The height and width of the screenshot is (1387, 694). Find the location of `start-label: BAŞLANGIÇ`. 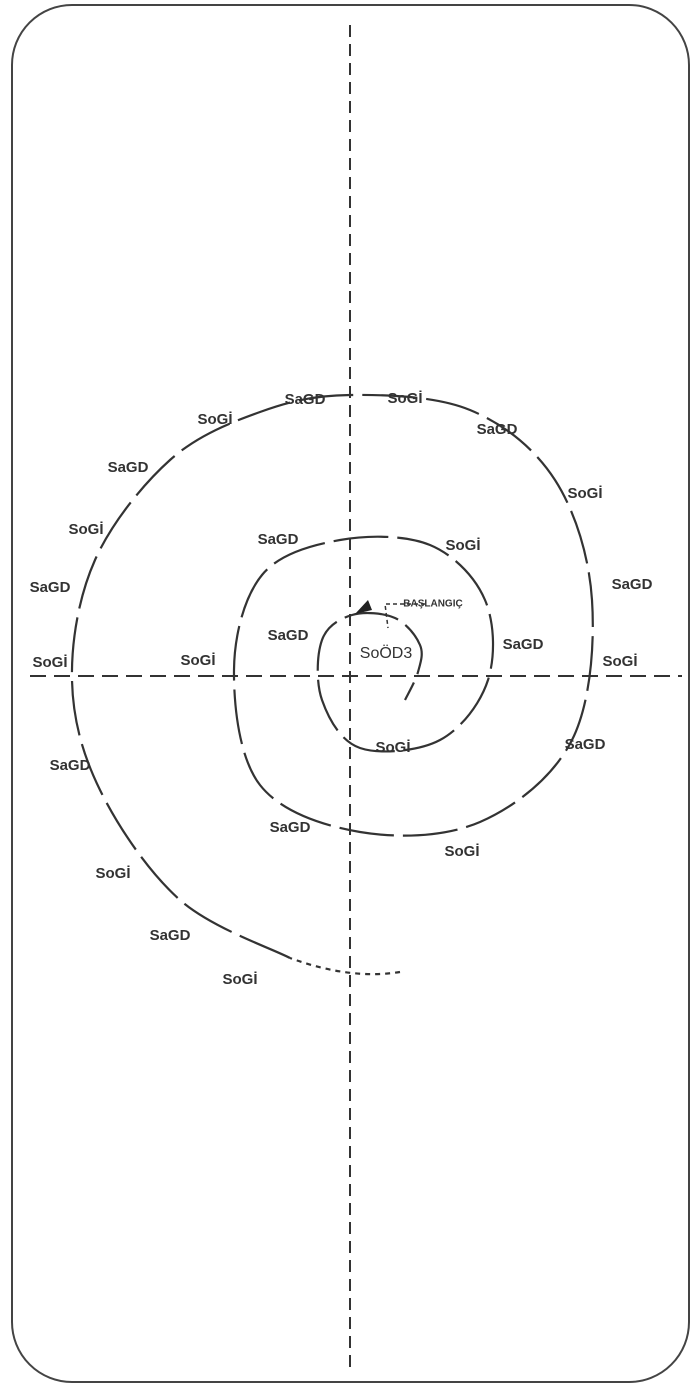

start-label: BAŞLANGIÇ is located at coordinates (432, 604).